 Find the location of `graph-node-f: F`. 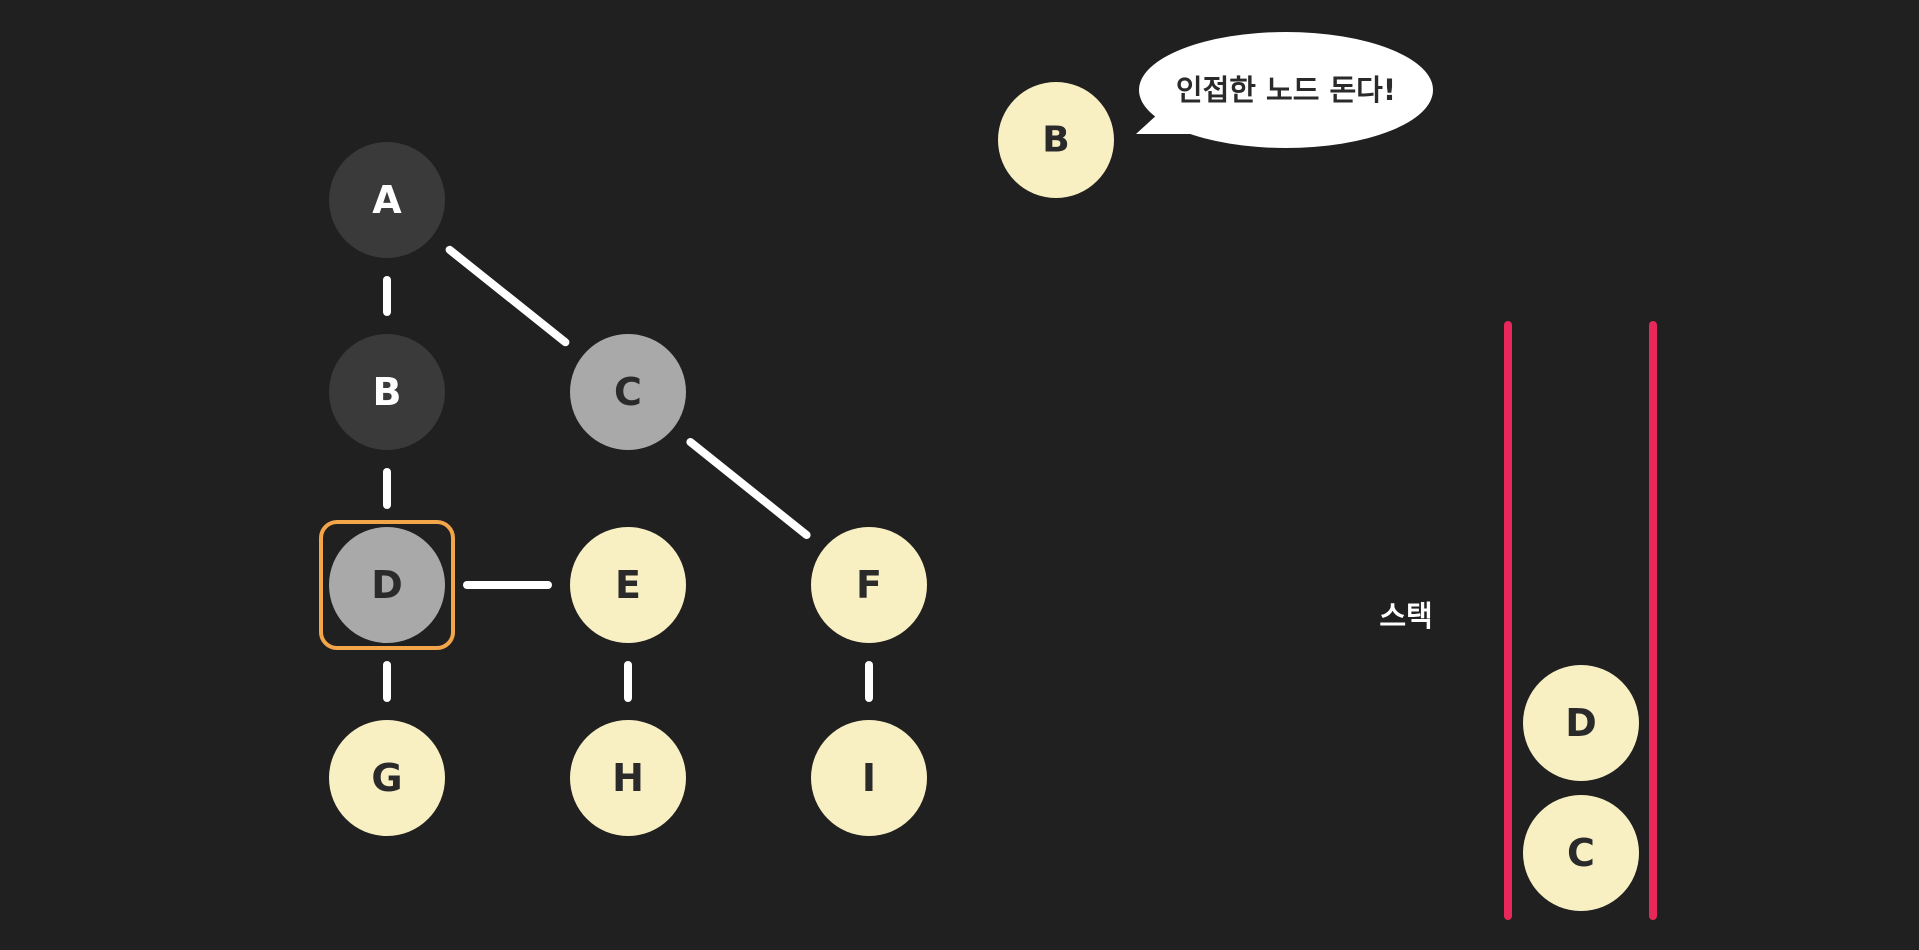

graph-node-f: F is located at coordinates (869, 585).